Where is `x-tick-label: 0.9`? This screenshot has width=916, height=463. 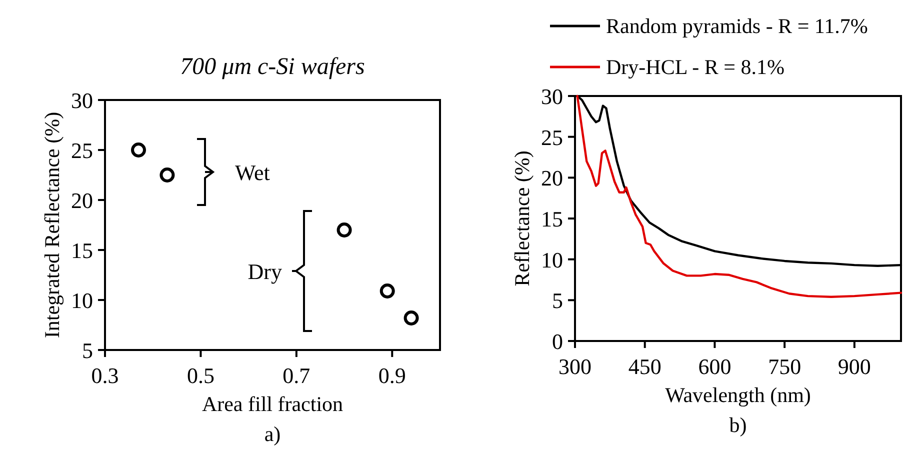 x-tick-label: 0.9 is located at coordinates (392, 375).